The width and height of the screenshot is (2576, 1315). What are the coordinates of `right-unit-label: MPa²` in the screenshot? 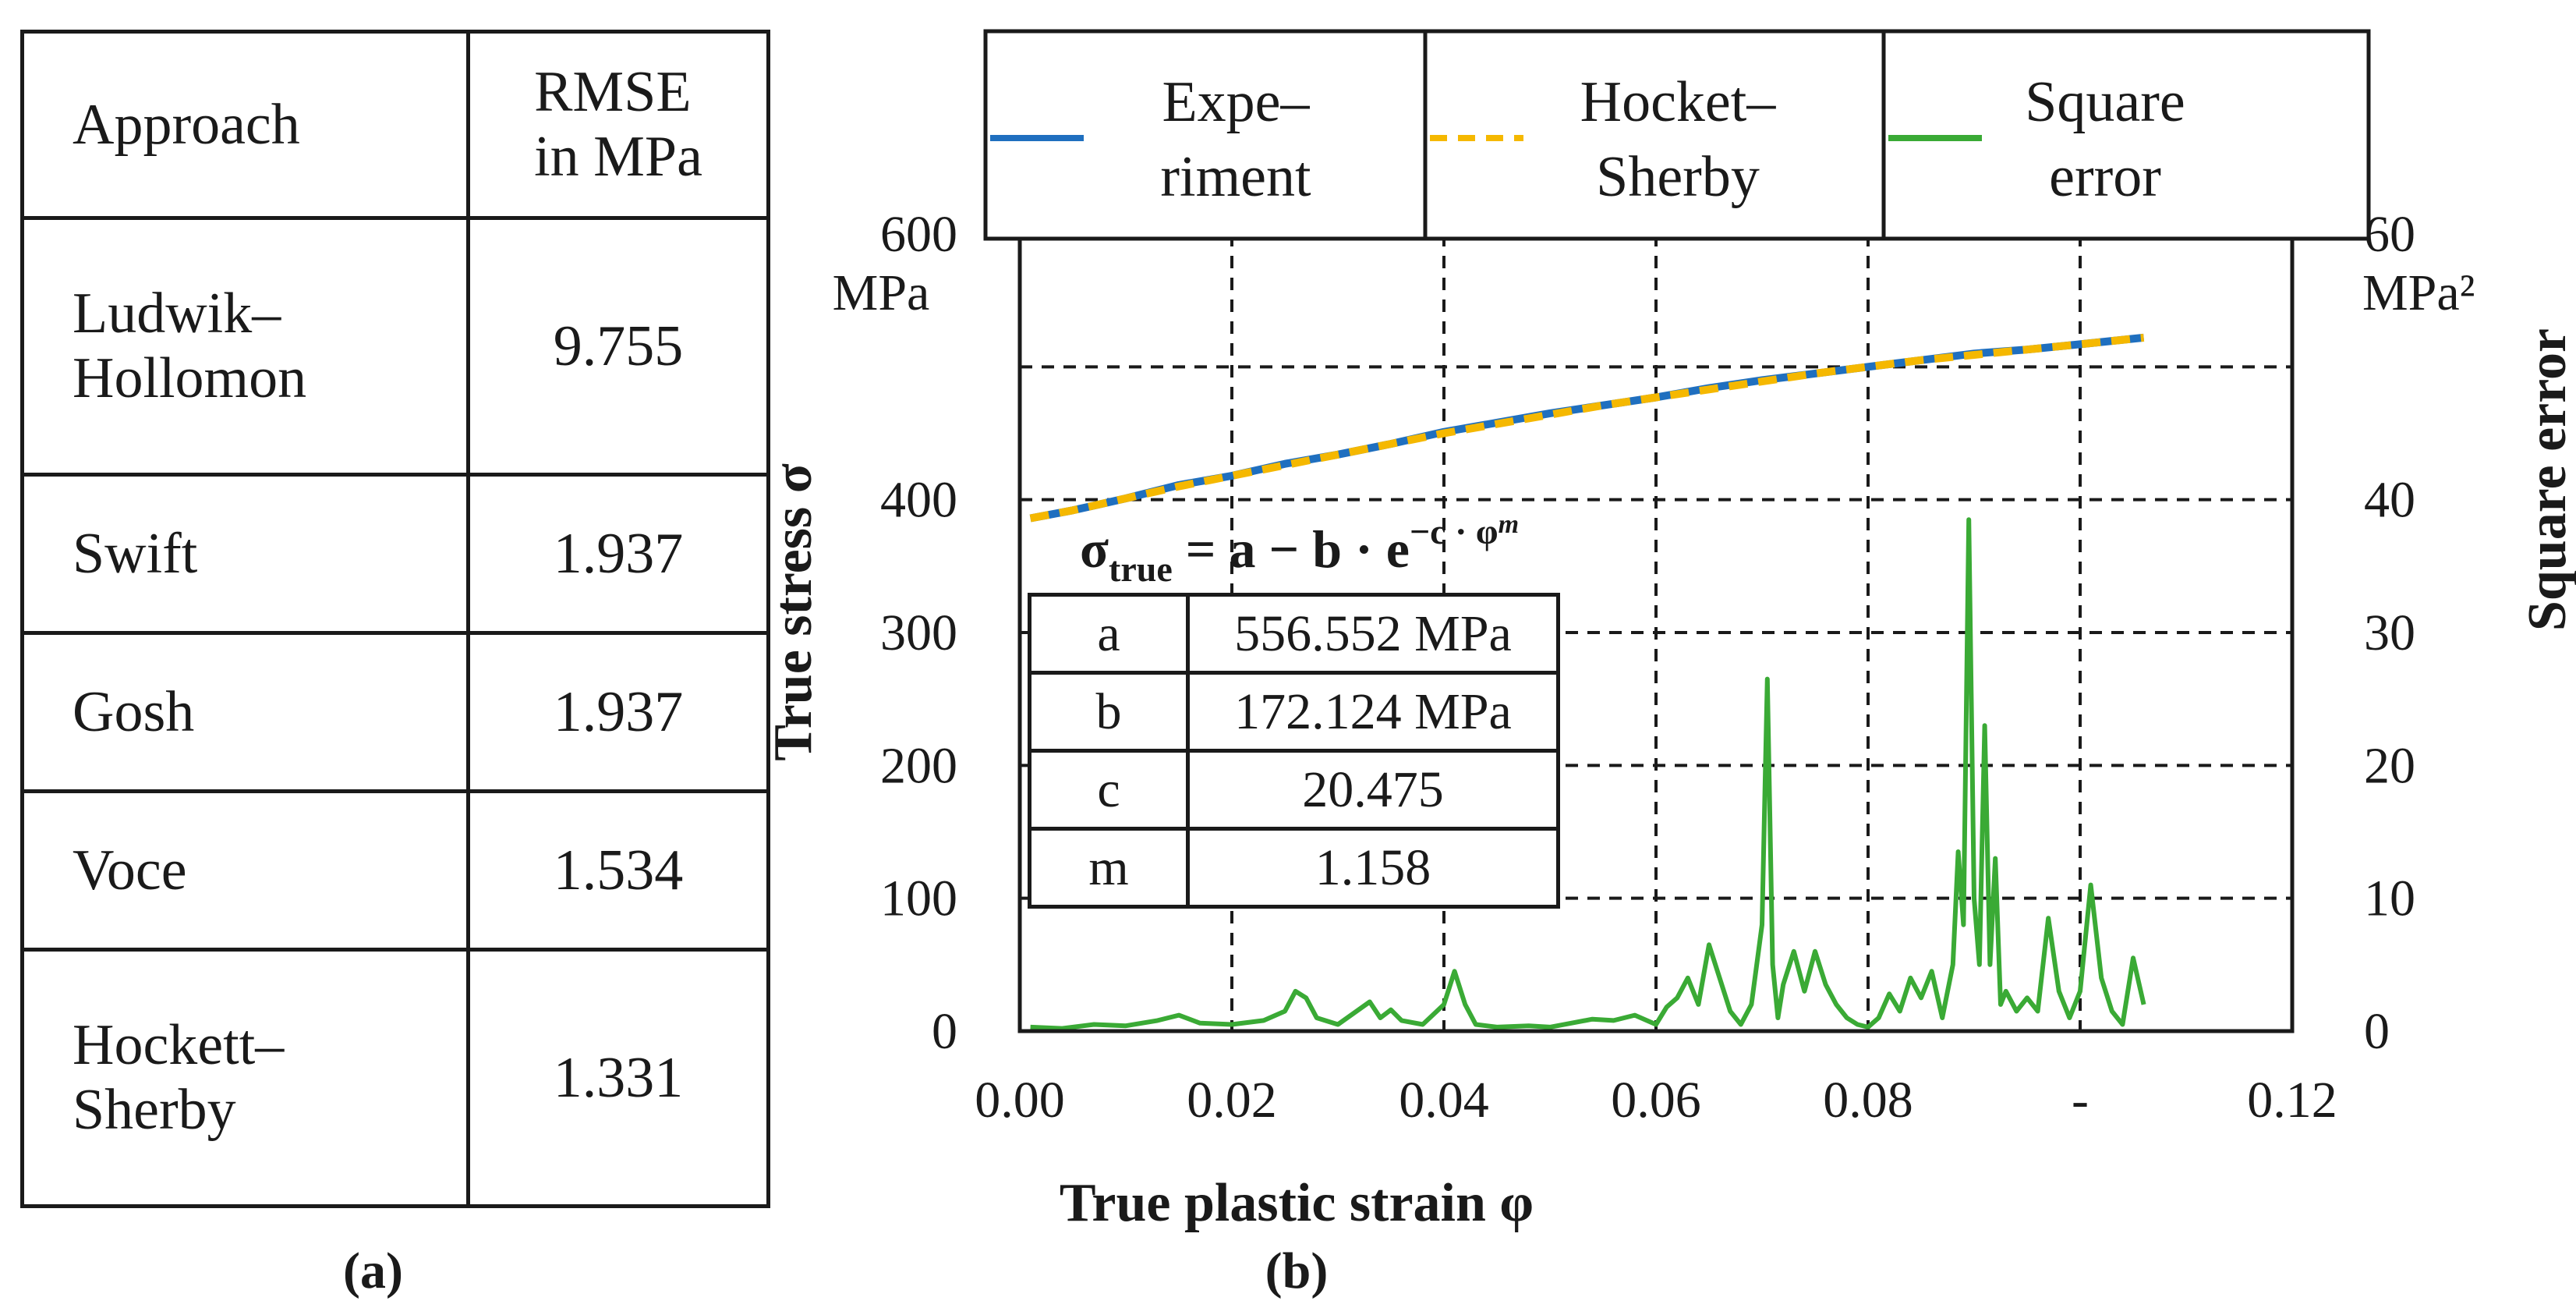 It's located at (2418, 292).